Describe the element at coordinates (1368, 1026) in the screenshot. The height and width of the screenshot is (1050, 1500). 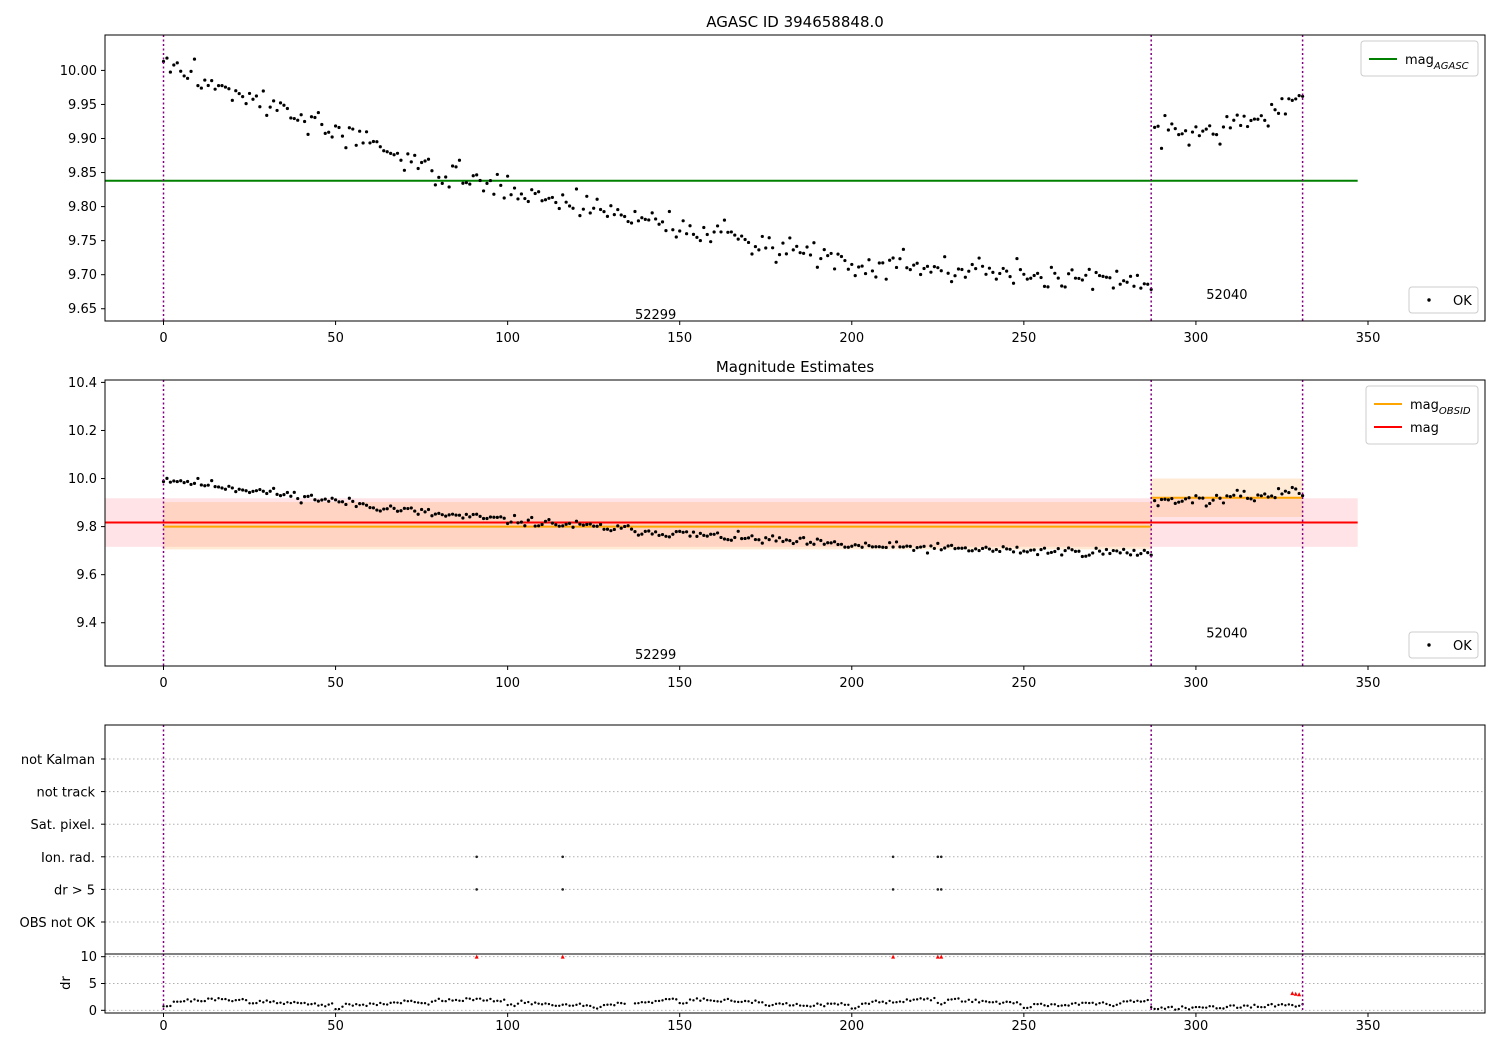
I see `x-tick-label: 350` at that location.